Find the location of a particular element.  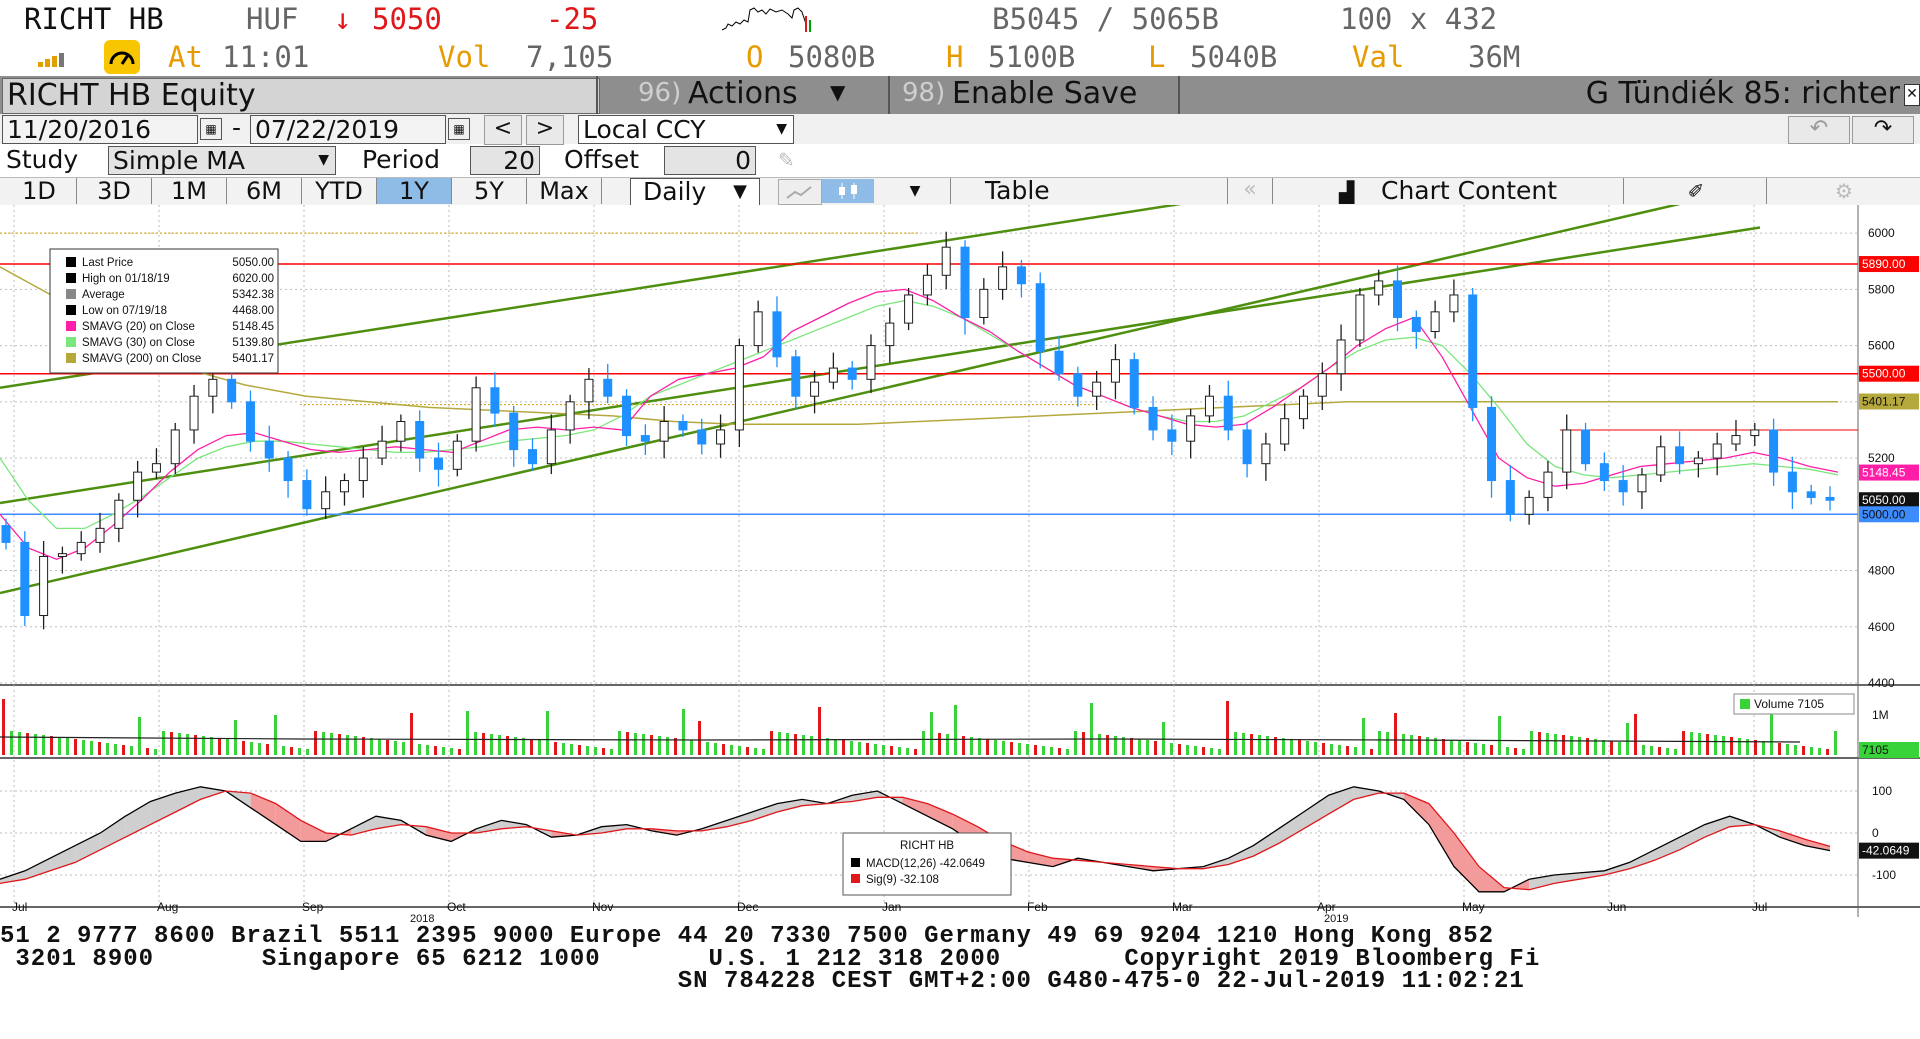

tab-max: Max is located at coordinates (564, 191).